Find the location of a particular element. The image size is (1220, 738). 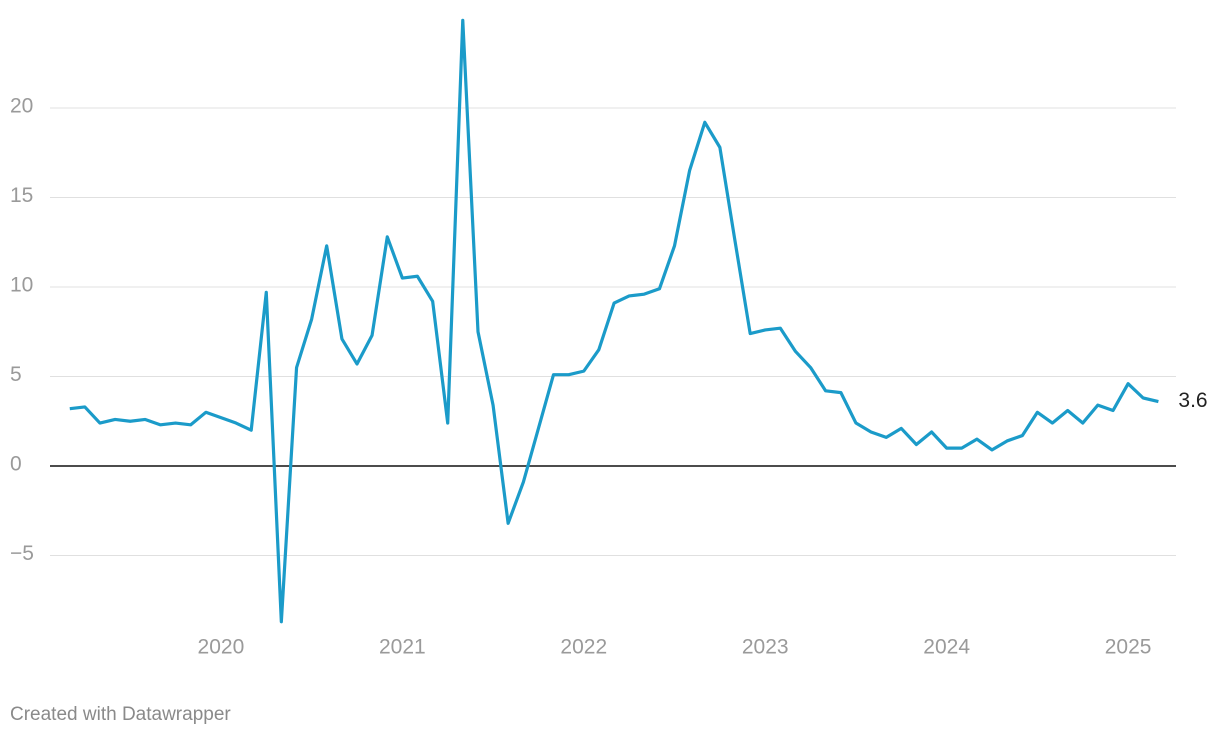

y-tick-label: 20 is located at coordinates (21, 106).